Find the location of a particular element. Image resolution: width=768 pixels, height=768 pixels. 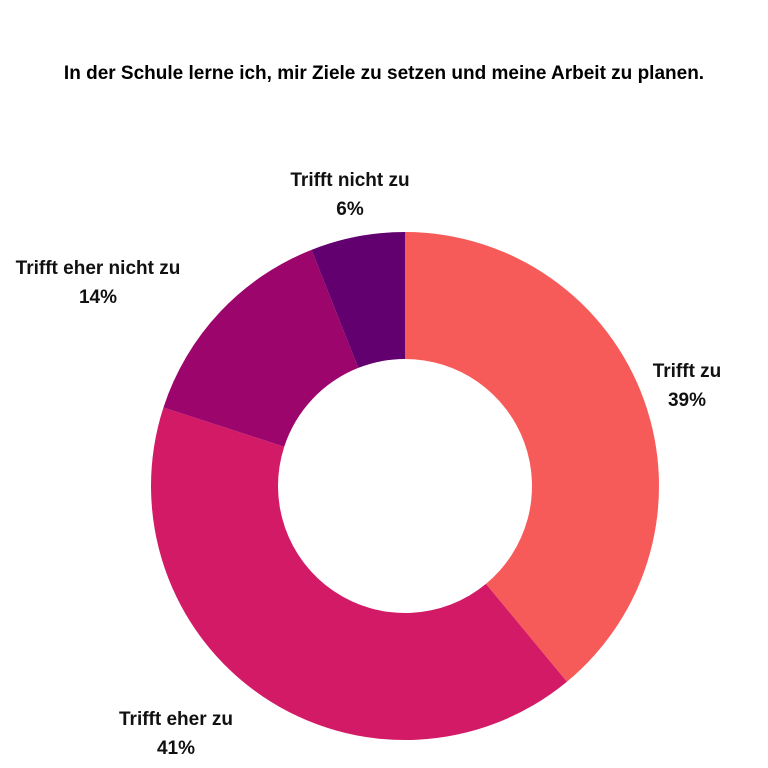

label-trifft-nicht-zu-category: Trifft nicht zu is located at coordinates (350, 180).